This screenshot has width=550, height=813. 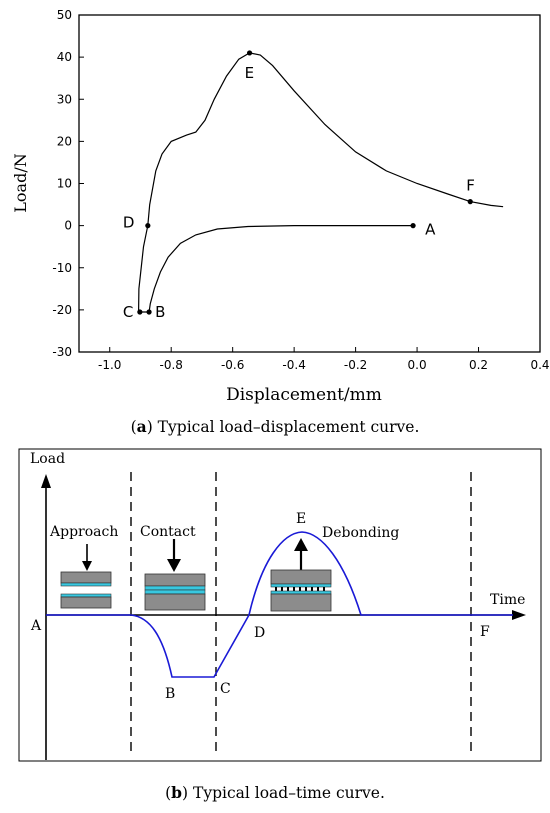 I want to click on x-tick-label: 0.4, so click(x=539, y=365).